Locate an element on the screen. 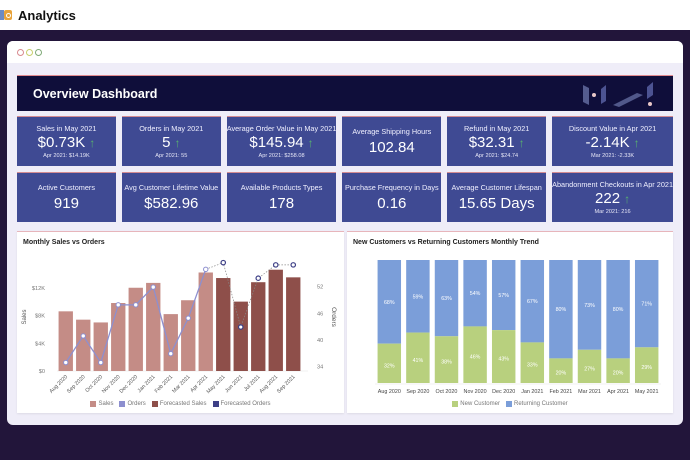 The height and width of the screenshot is (460, 690). dashboard-title: Overview Dashboard is located at coordinates (95, 93).